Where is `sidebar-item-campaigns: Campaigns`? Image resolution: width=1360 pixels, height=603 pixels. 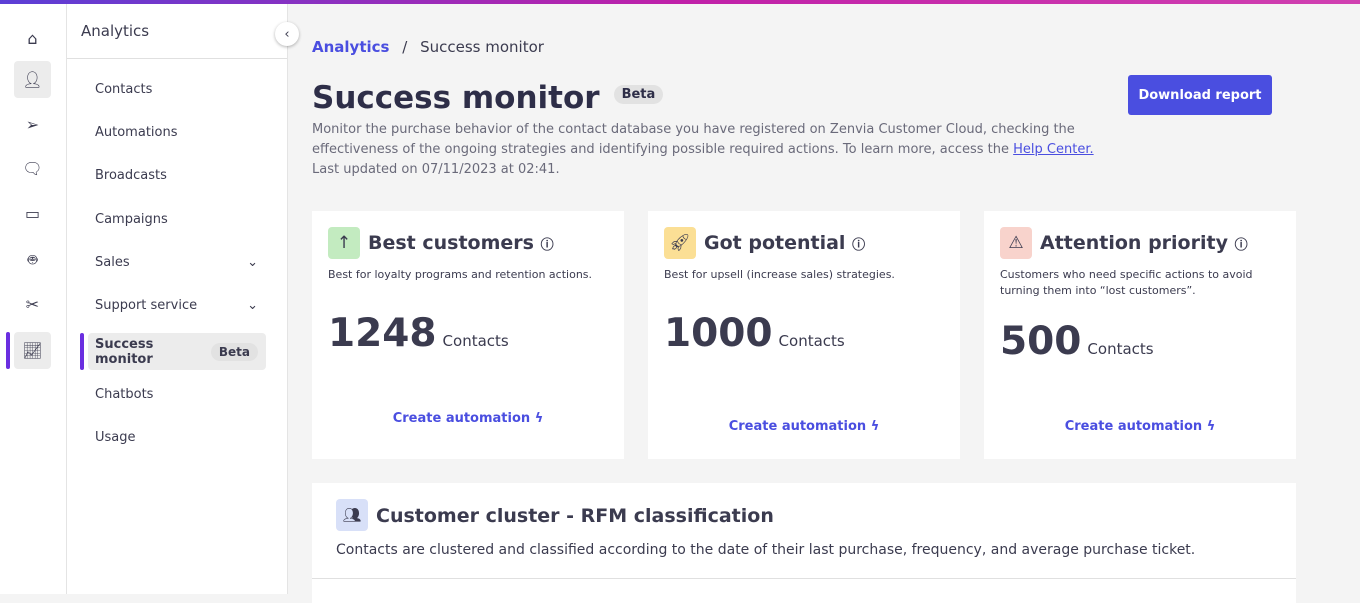 sidebar-item-campaigns: Campaigns is located at coordinates (177, 219).